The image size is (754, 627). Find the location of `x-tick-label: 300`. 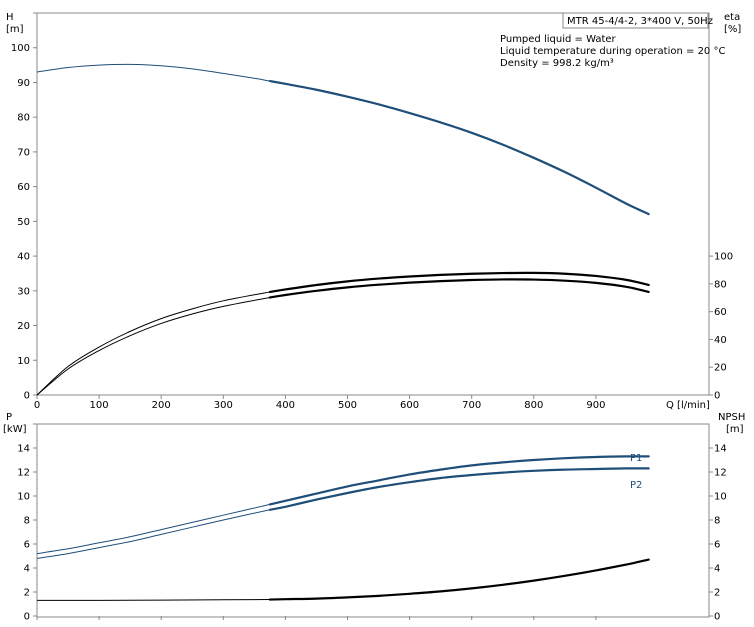

x-tick-label: 300 is located at coordinates (223, 405).